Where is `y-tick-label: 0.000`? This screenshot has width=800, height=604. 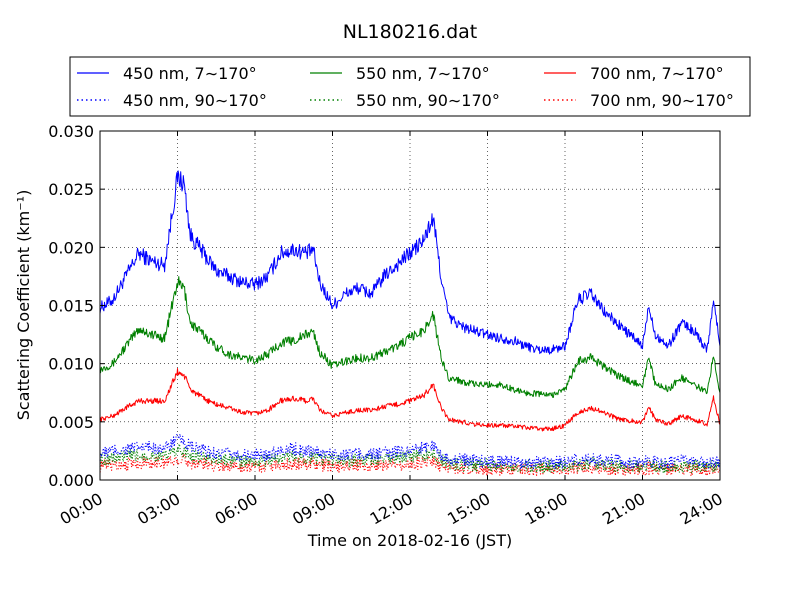
y-tick-label: 0.000 is located at coordinates (71, 480).